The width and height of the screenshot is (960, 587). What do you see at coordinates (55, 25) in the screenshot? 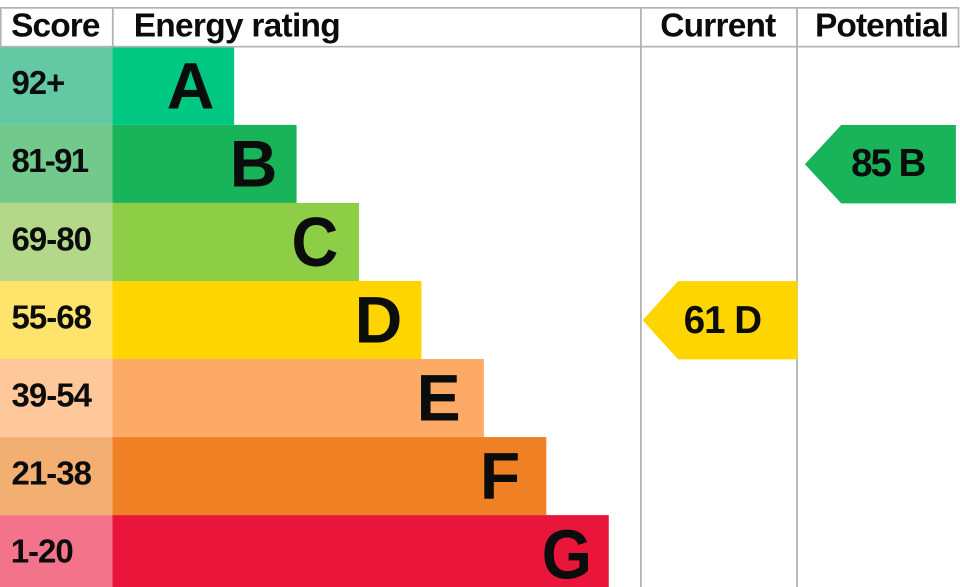
I see `svg-text: Score` at bounding box center [55, 25].